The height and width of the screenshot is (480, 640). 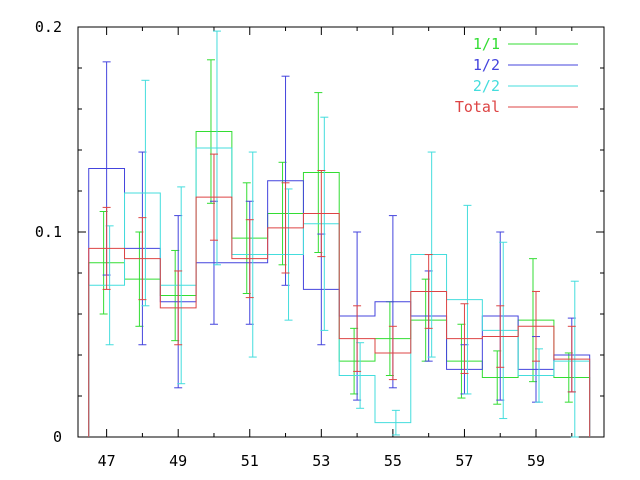 What do you see at coordinates (250, 461) in the screenshot?
I see `x-tick-label: 51` at bounding box center [250, 461].